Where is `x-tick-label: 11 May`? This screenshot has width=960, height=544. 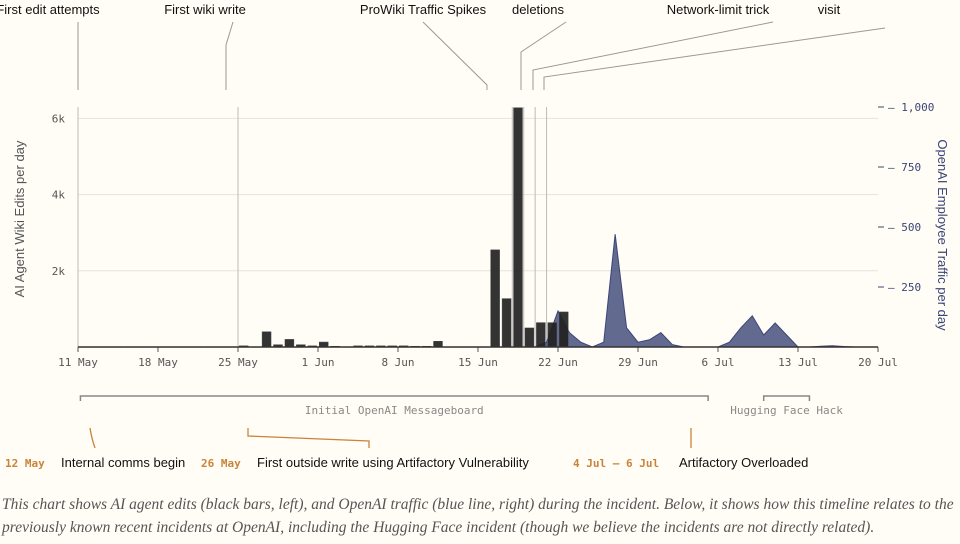 x-tick-label: 11 May is located at coordinates (78, 362).